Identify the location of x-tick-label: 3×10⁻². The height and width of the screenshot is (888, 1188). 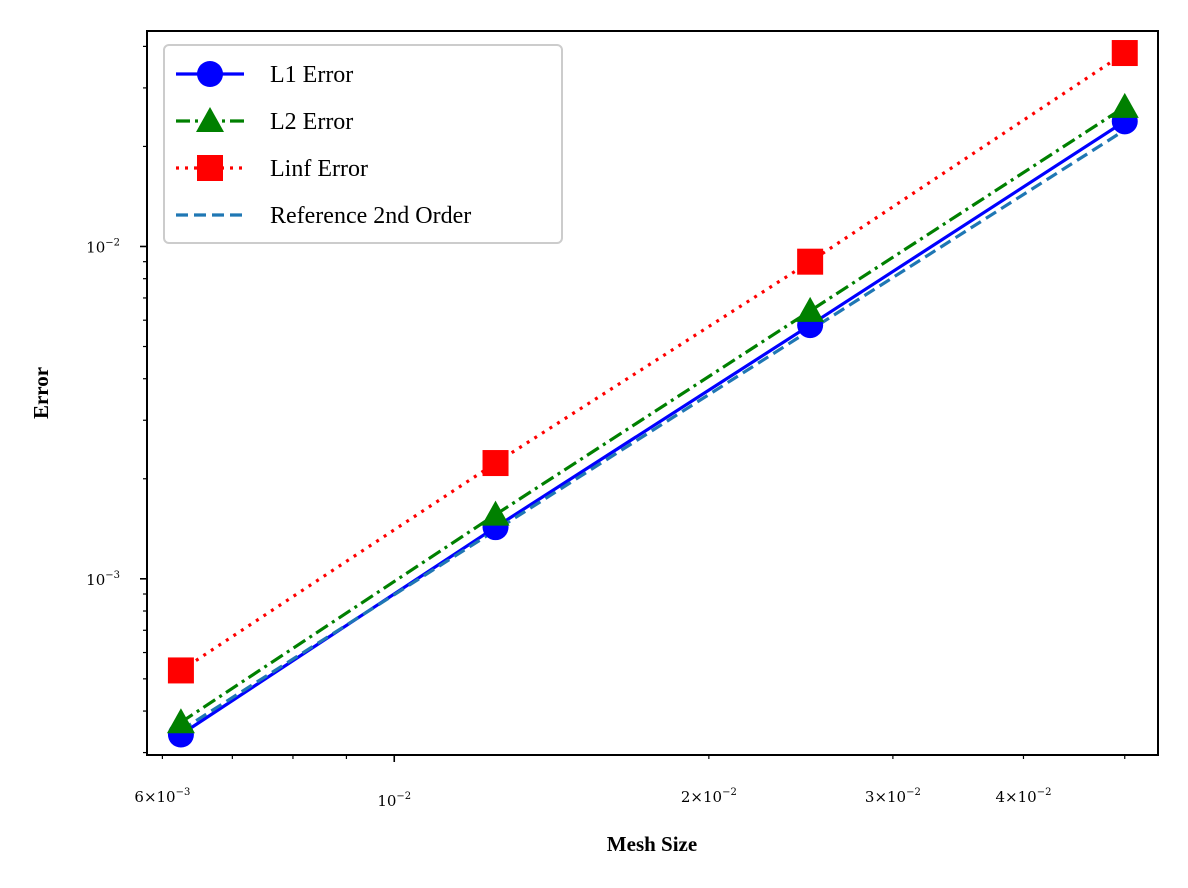
(893, 796).